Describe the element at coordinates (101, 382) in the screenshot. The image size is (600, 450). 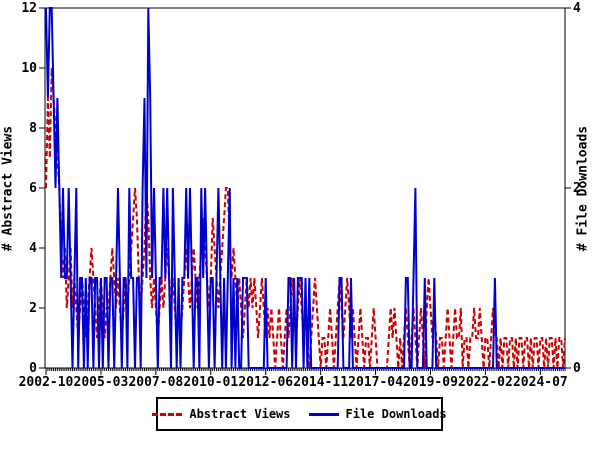
I see `x-tick-label: 2005-03` at that location.